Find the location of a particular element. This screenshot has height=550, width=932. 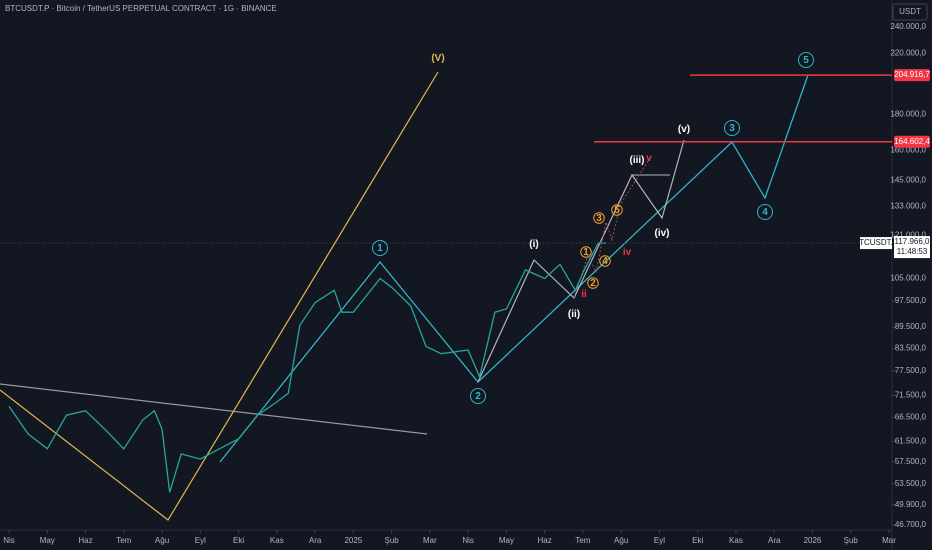

y-tick-label: 240.000,0 is located at coordinates (908, 26).